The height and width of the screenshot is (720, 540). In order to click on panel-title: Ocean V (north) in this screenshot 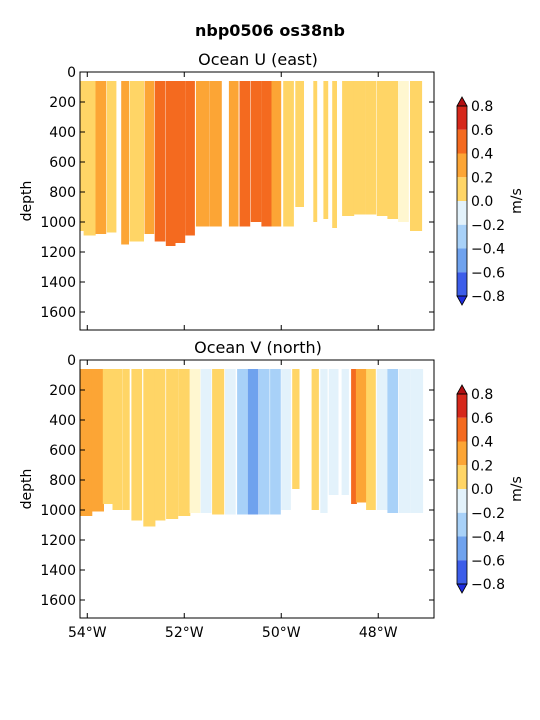, I will do `click(258, 347)`.